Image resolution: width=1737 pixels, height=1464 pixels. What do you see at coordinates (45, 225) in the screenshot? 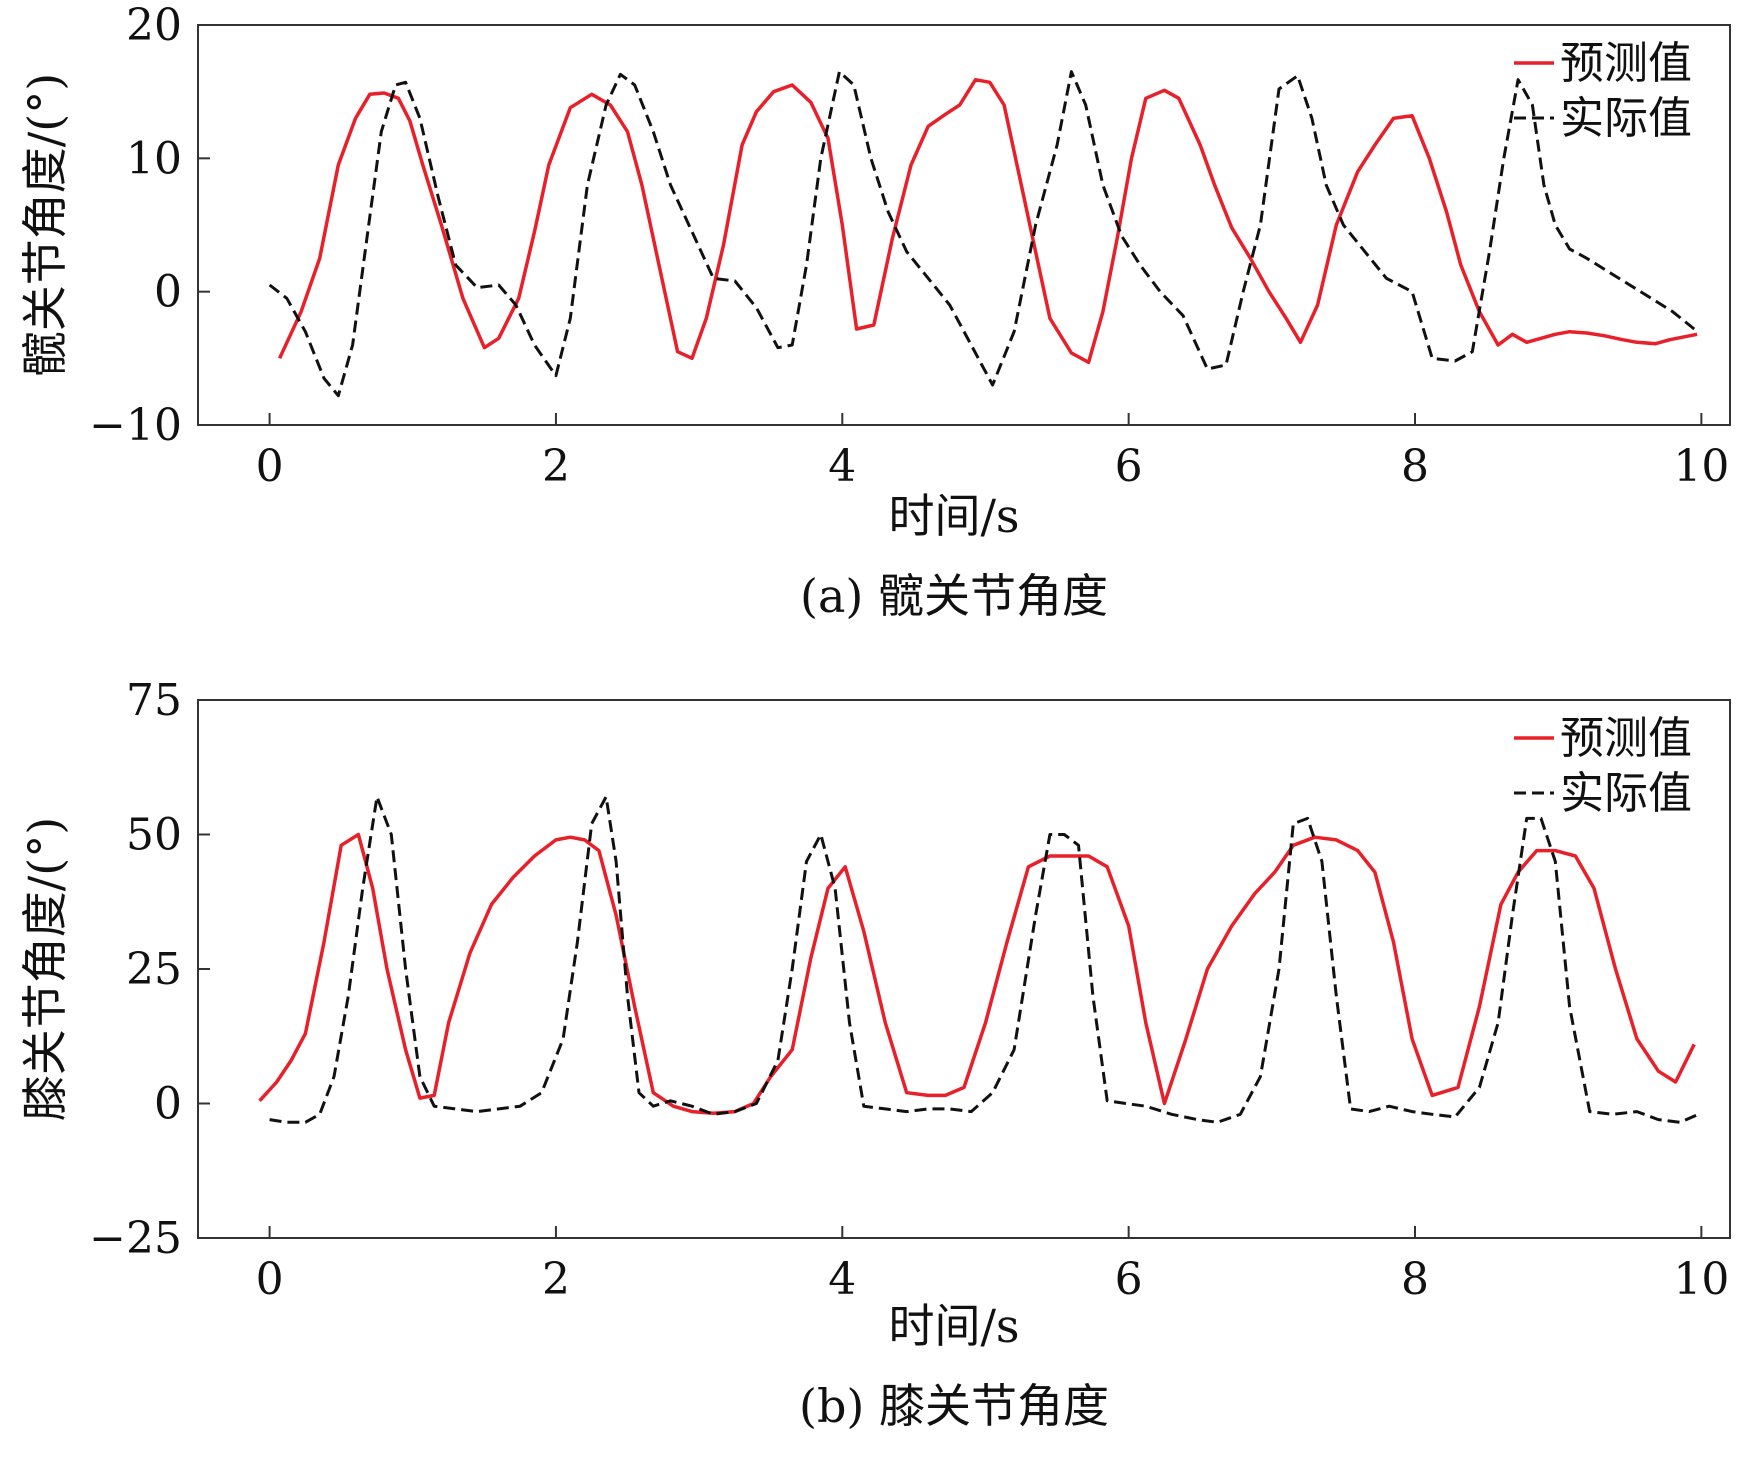
I see `y-axis-label: 髋关节角度/(°)` at bounding box center [45, 225].